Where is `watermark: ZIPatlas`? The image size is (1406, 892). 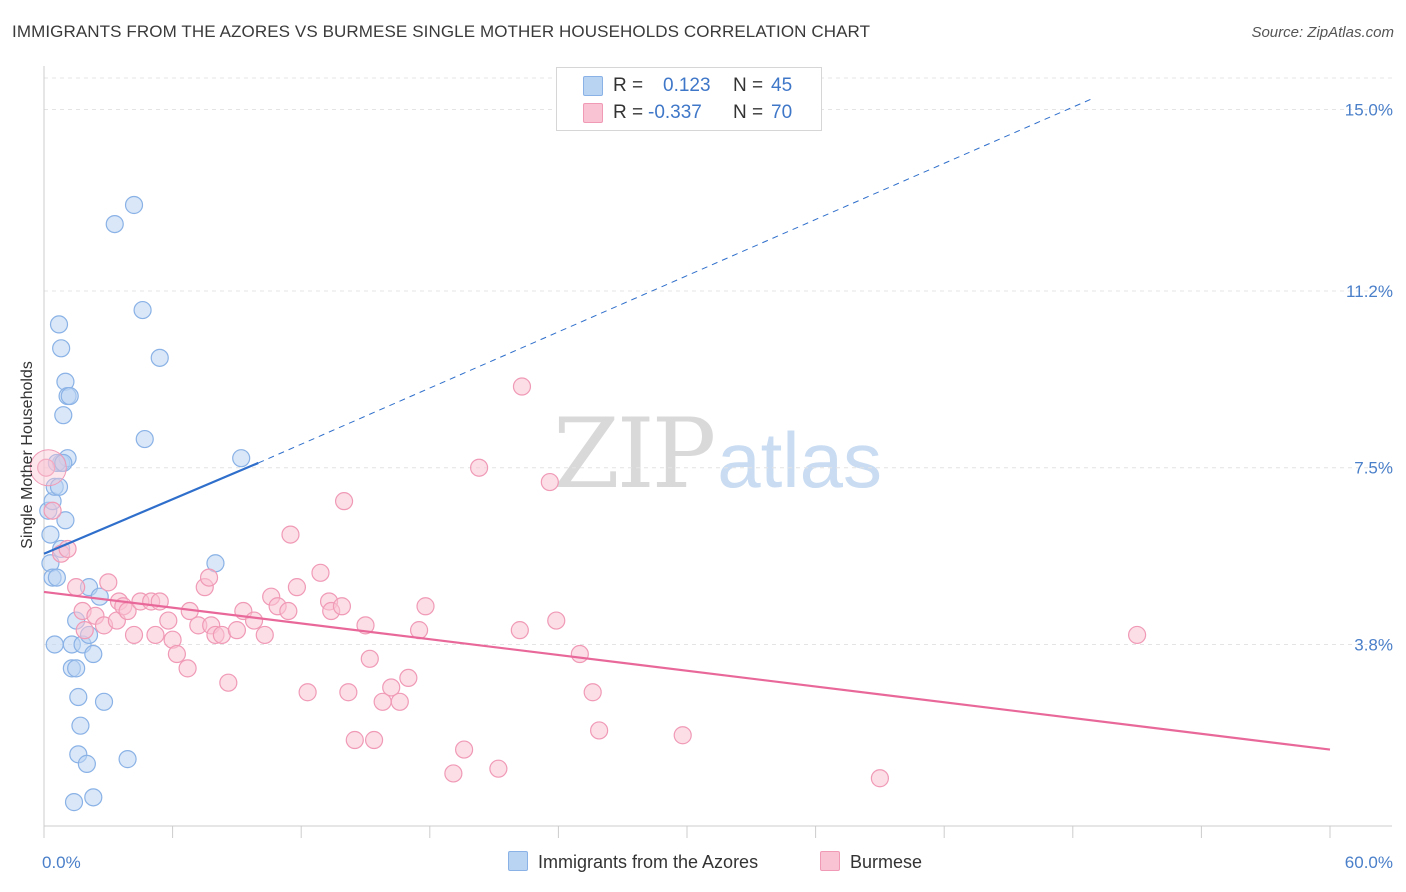
watermark: ZIPatlas is located at coordinates (717, 454).